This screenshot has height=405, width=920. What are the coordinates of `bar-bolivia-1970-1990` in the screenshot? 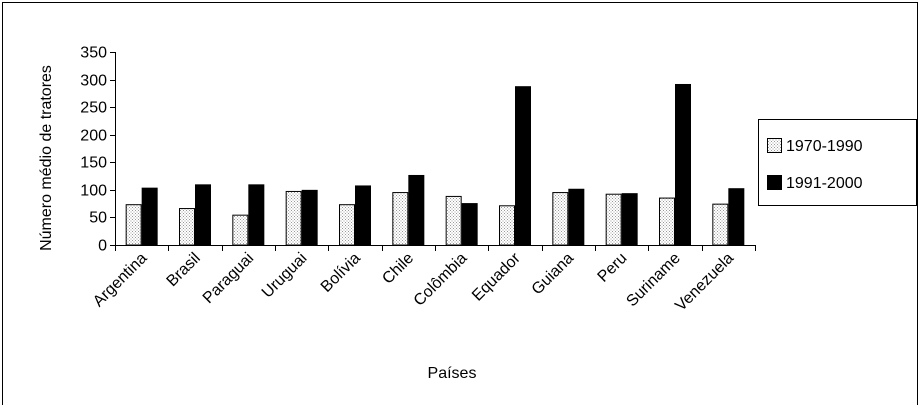 It's located at (347, 225).